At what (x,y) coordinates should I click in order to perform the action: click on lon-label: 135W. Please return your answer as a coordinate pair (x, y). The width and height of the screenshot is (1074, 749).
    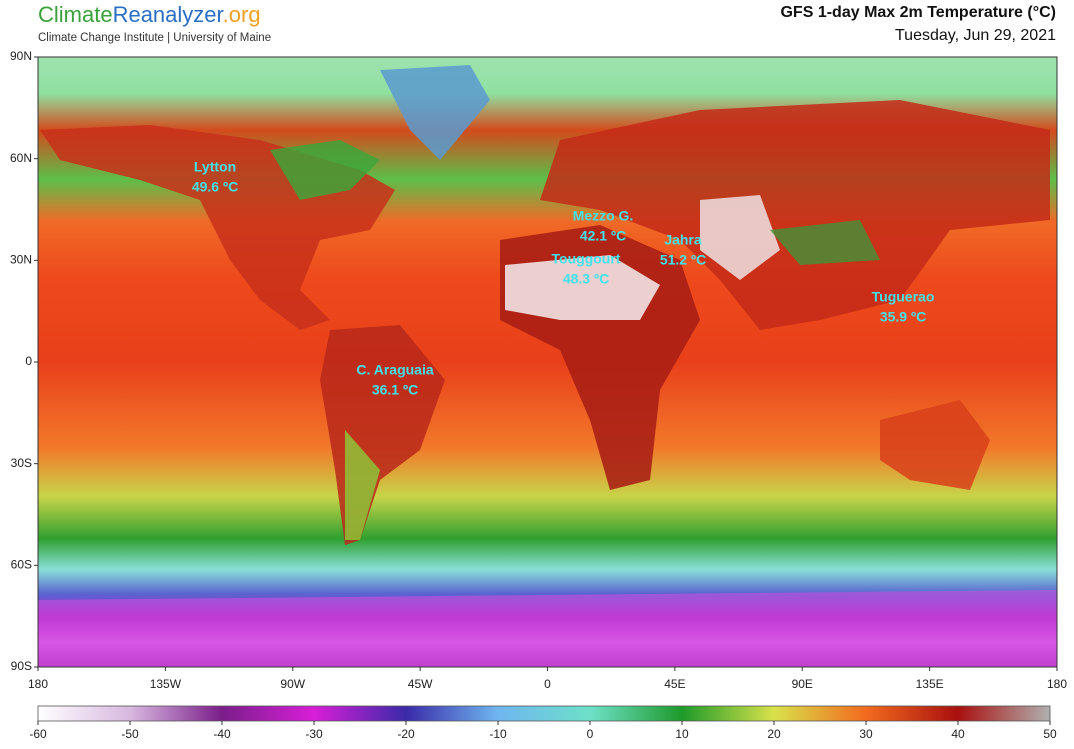
    Looking at the image, I should click on (166, 684).